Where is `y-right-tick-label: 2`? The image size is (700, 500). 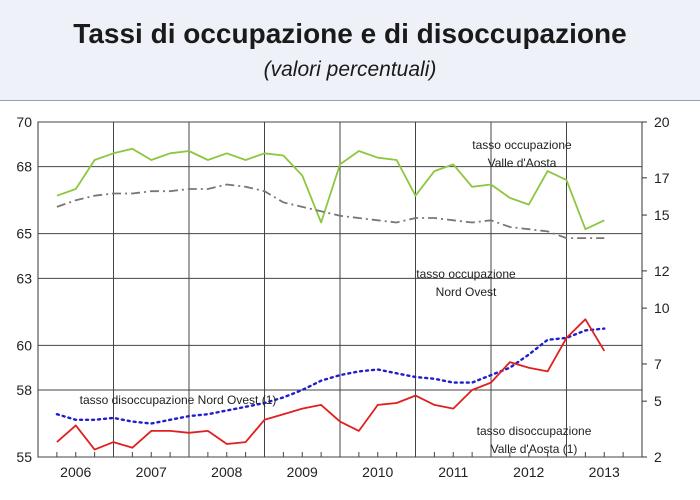 y-right-tick-label: 2 is located at coordinates (658, 457).